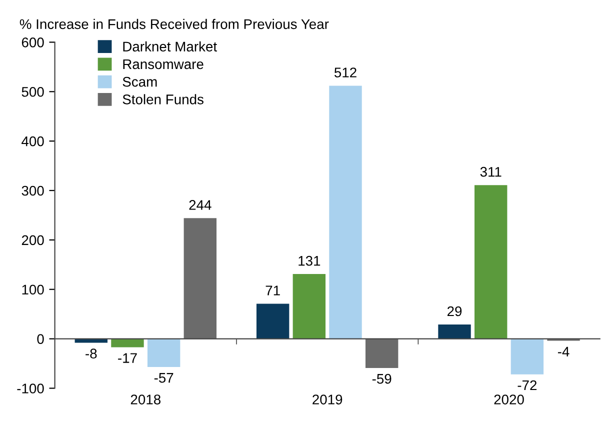 This screenshot has height=422, width=609. I want to click on legend-label: Darknet Market, so click(170, 46).